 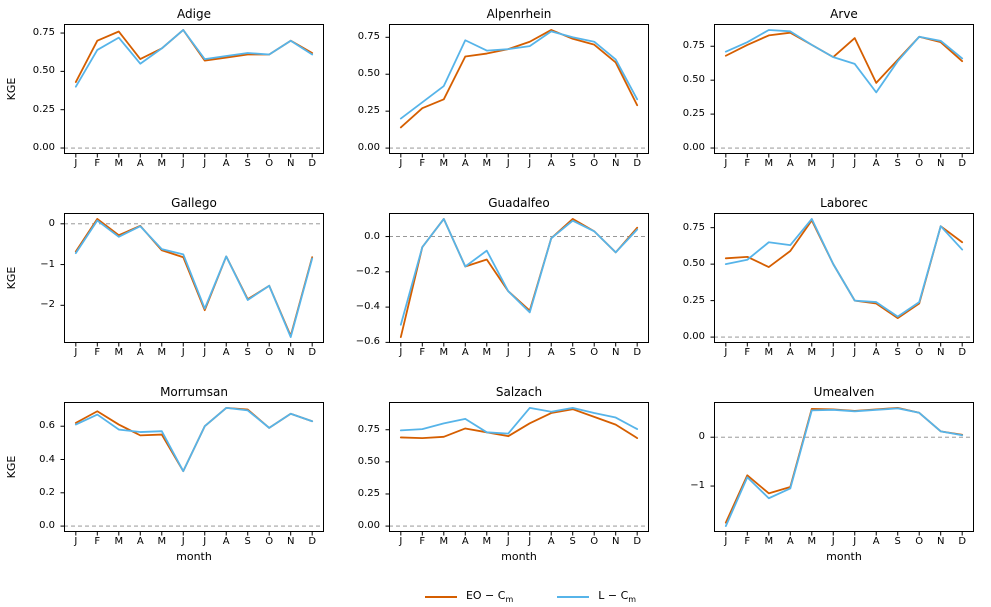 What do you see at coordinates (51, 223) in the screenshot?
I see `y-tick-label: 0` at bounding box center [51, 223].